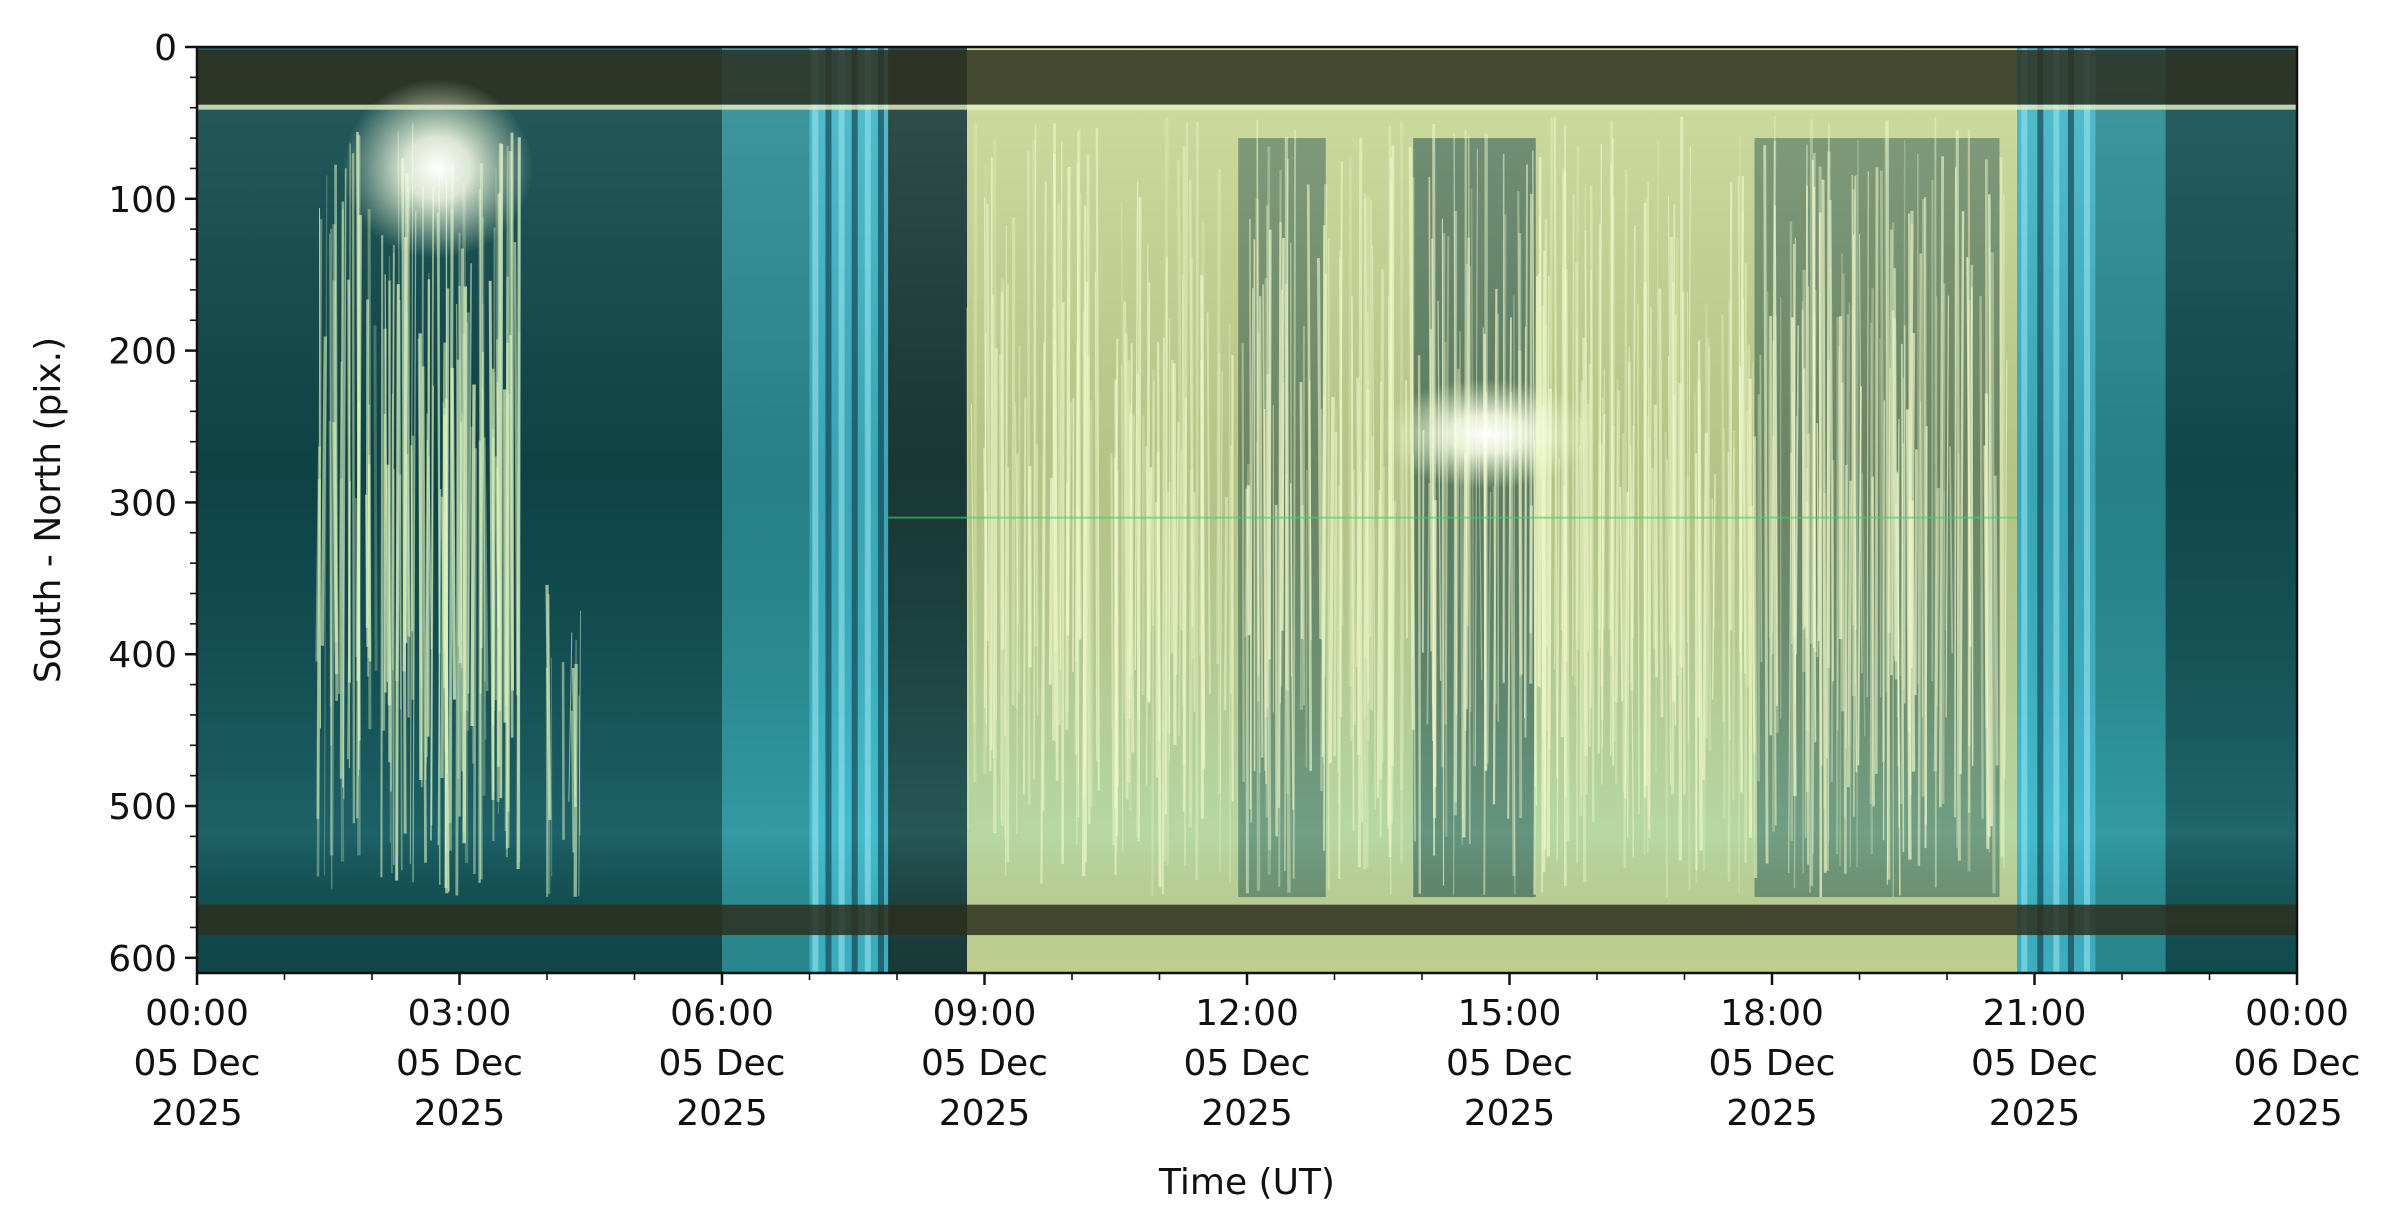 This screenshot has width=2393, height=1227. What do you see at coordinates (1772, 1063) in the screenshot?
I see `x-tick-label: 05 Dec` at bounding box center [1772, 1063].